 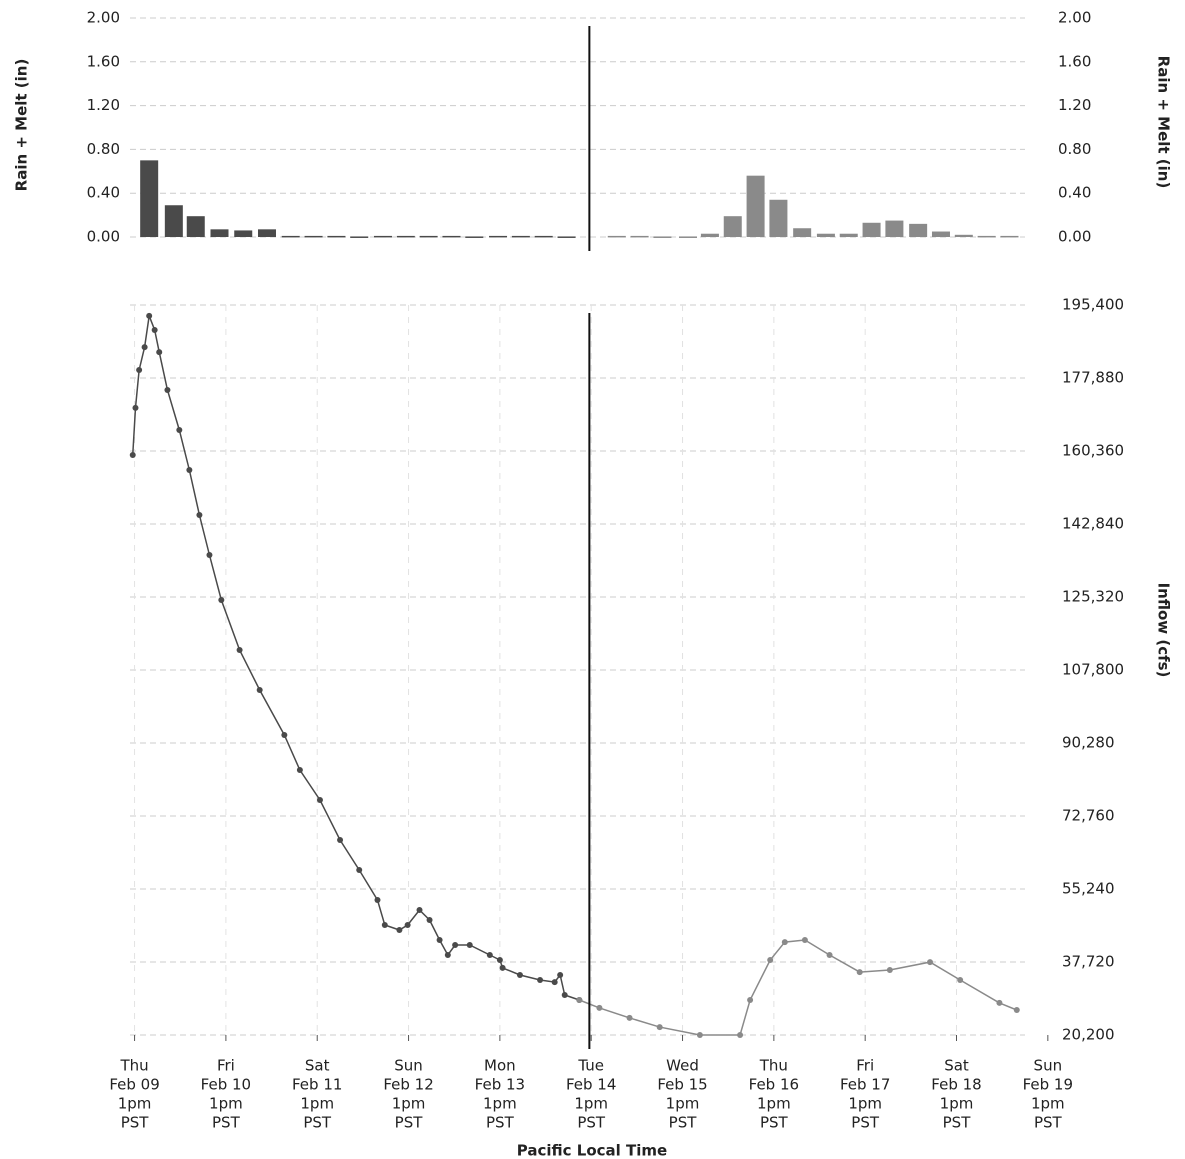 What do you see at coordinates (1093, 670) in the screenshot?
I see `y2-tick-label: 107,800` at bounding box center [1093, 670].